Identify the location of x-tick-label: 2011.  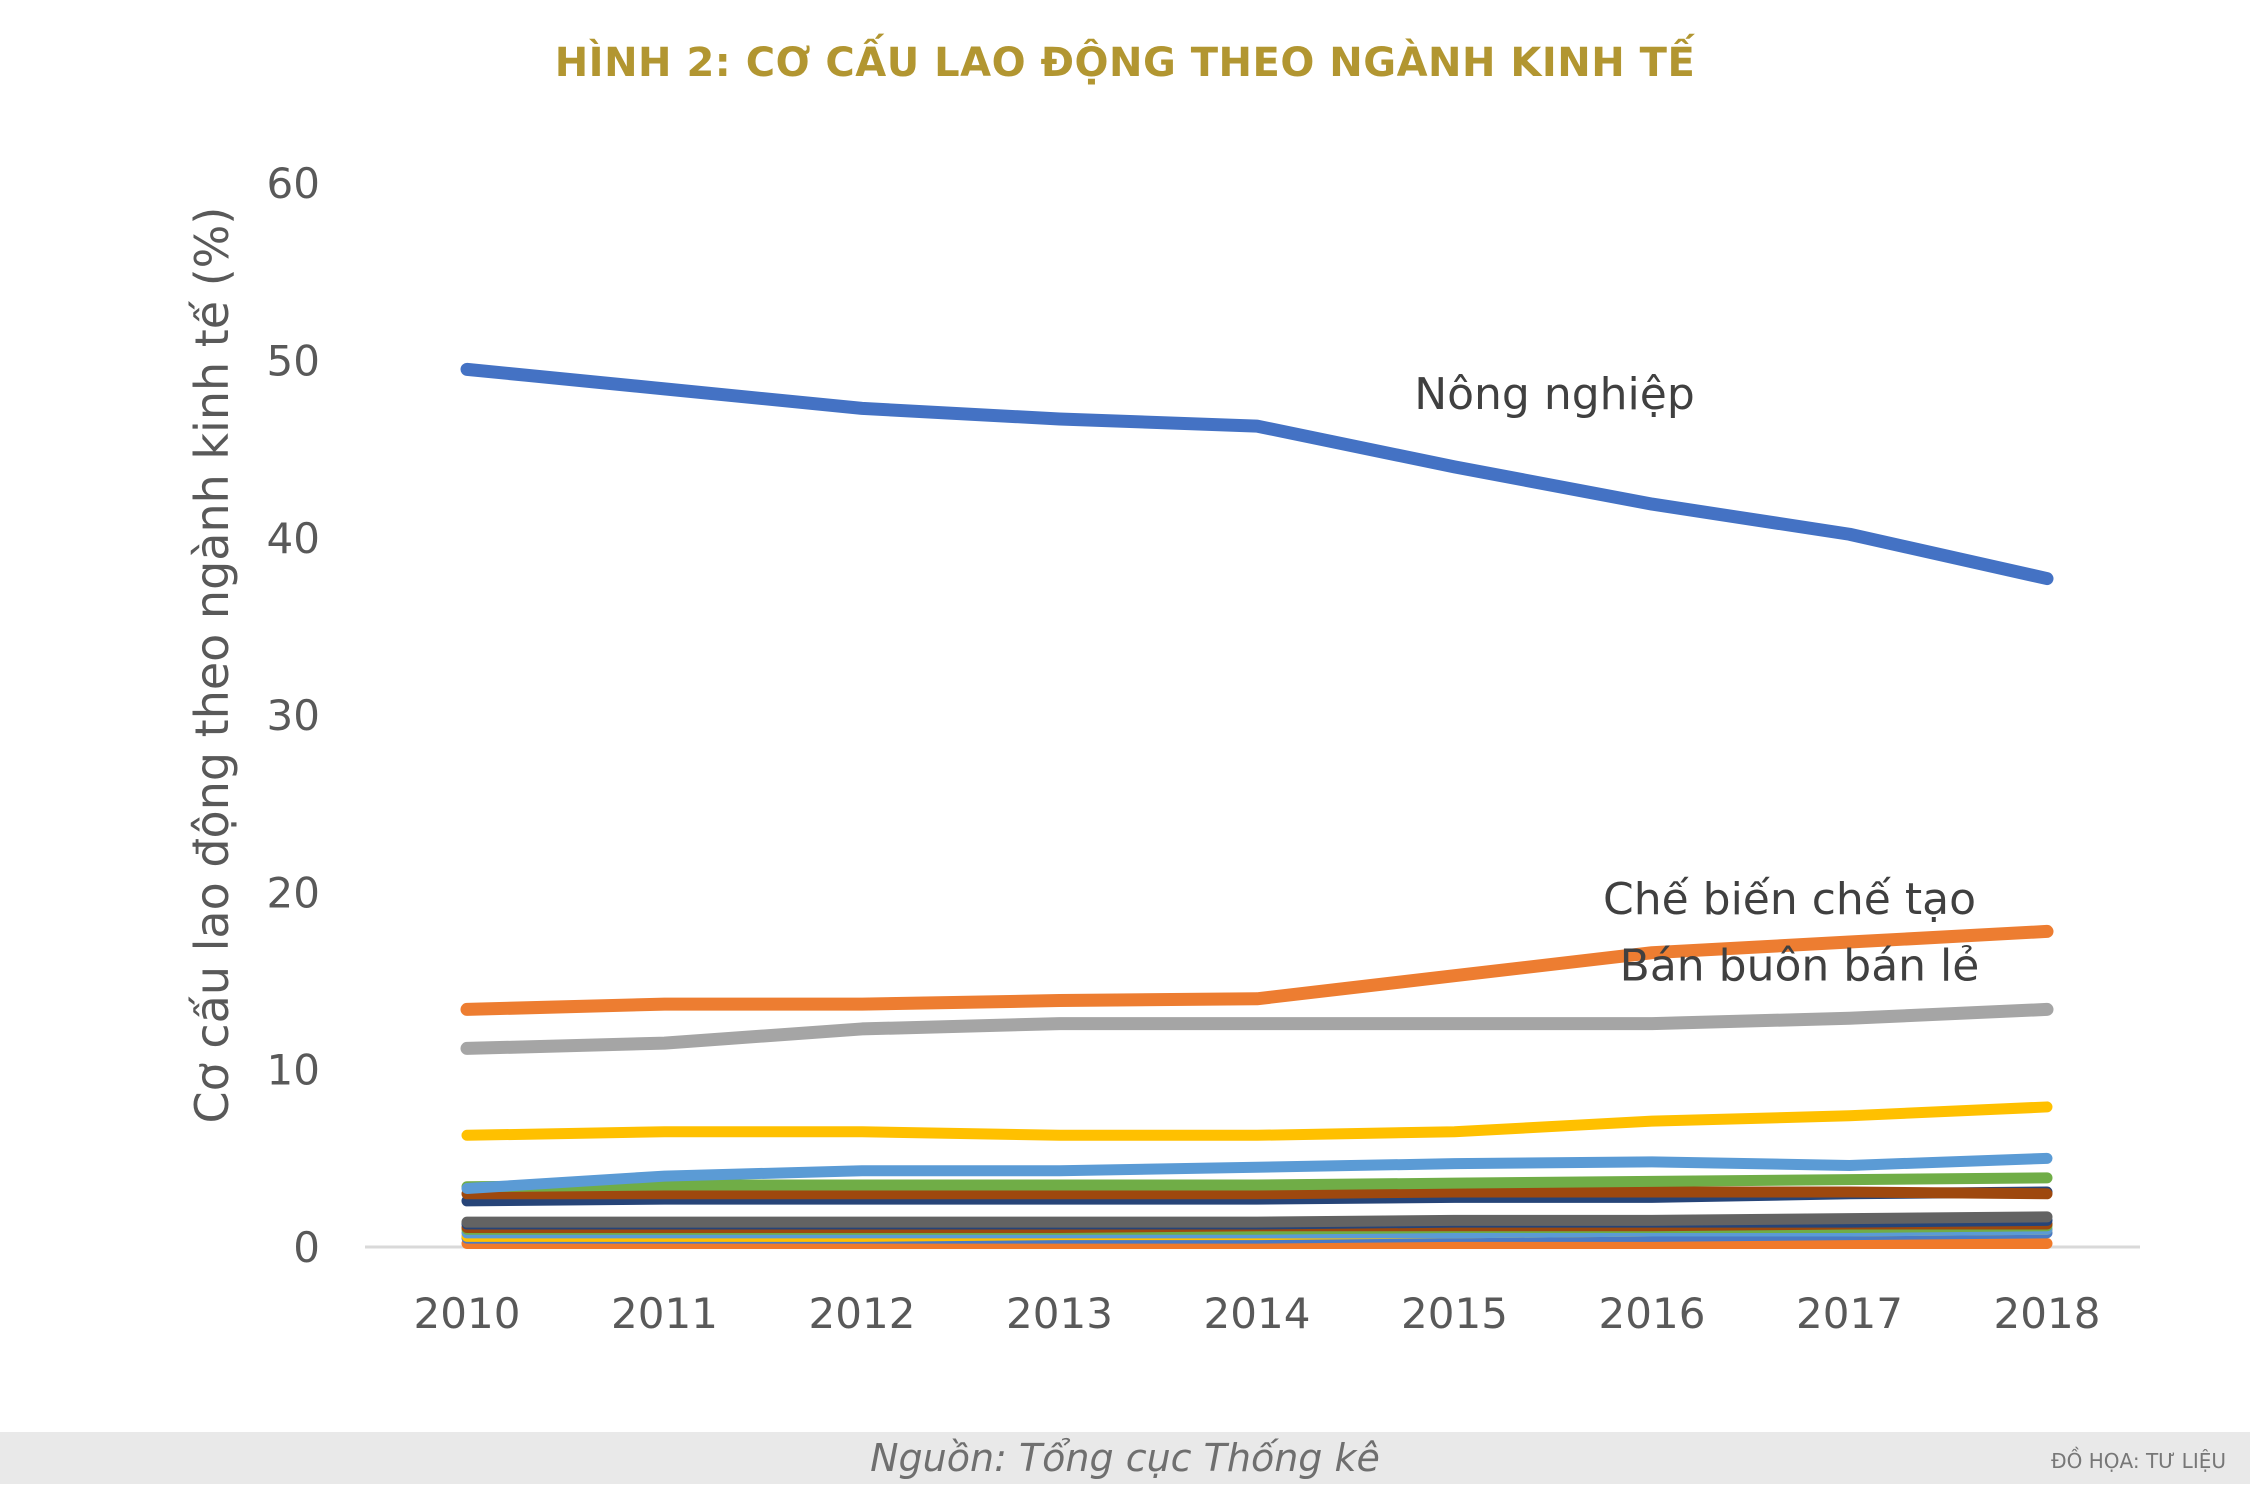
(664, 1313).